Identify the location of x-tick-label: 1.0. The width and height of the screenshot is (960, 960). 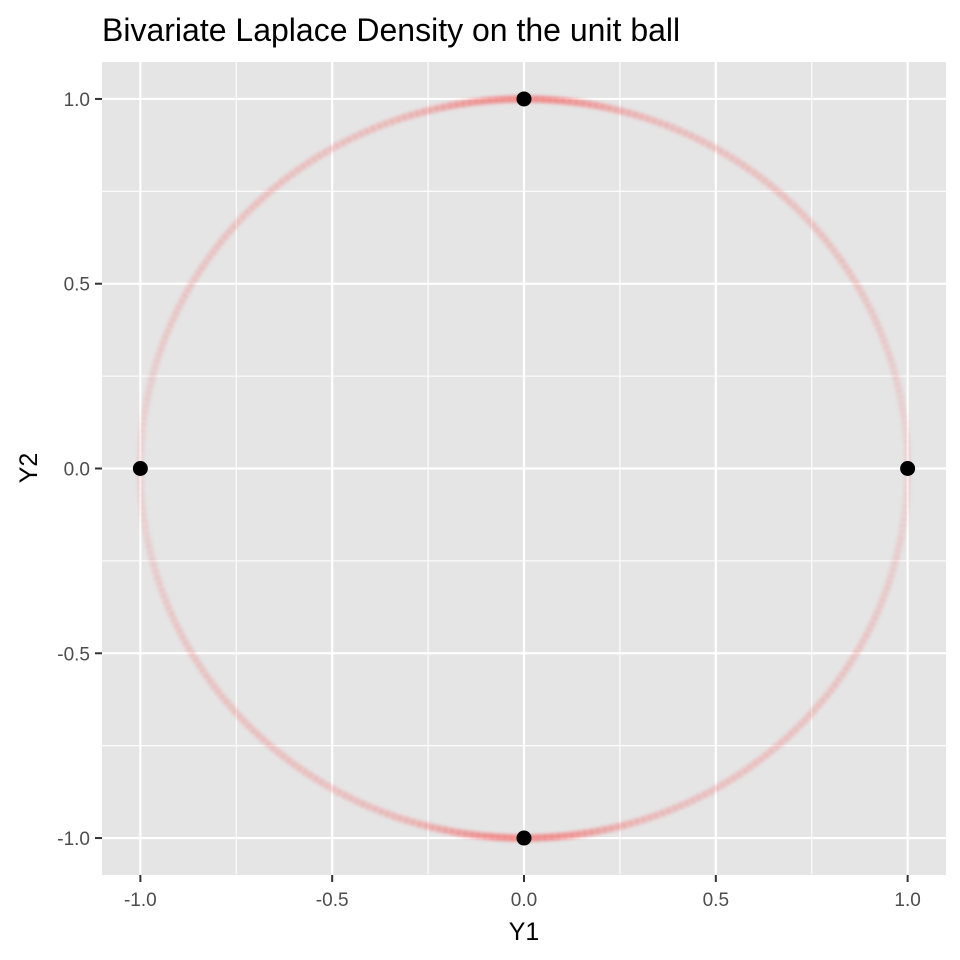
(907, 900).